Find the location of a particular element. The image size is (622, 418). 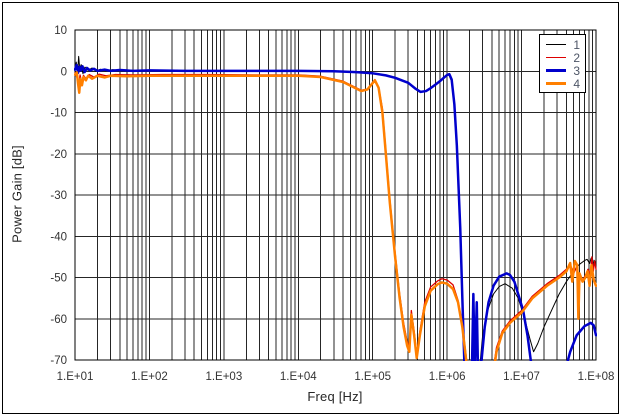

legend-label: 4 is located at coordinates (576, 83).